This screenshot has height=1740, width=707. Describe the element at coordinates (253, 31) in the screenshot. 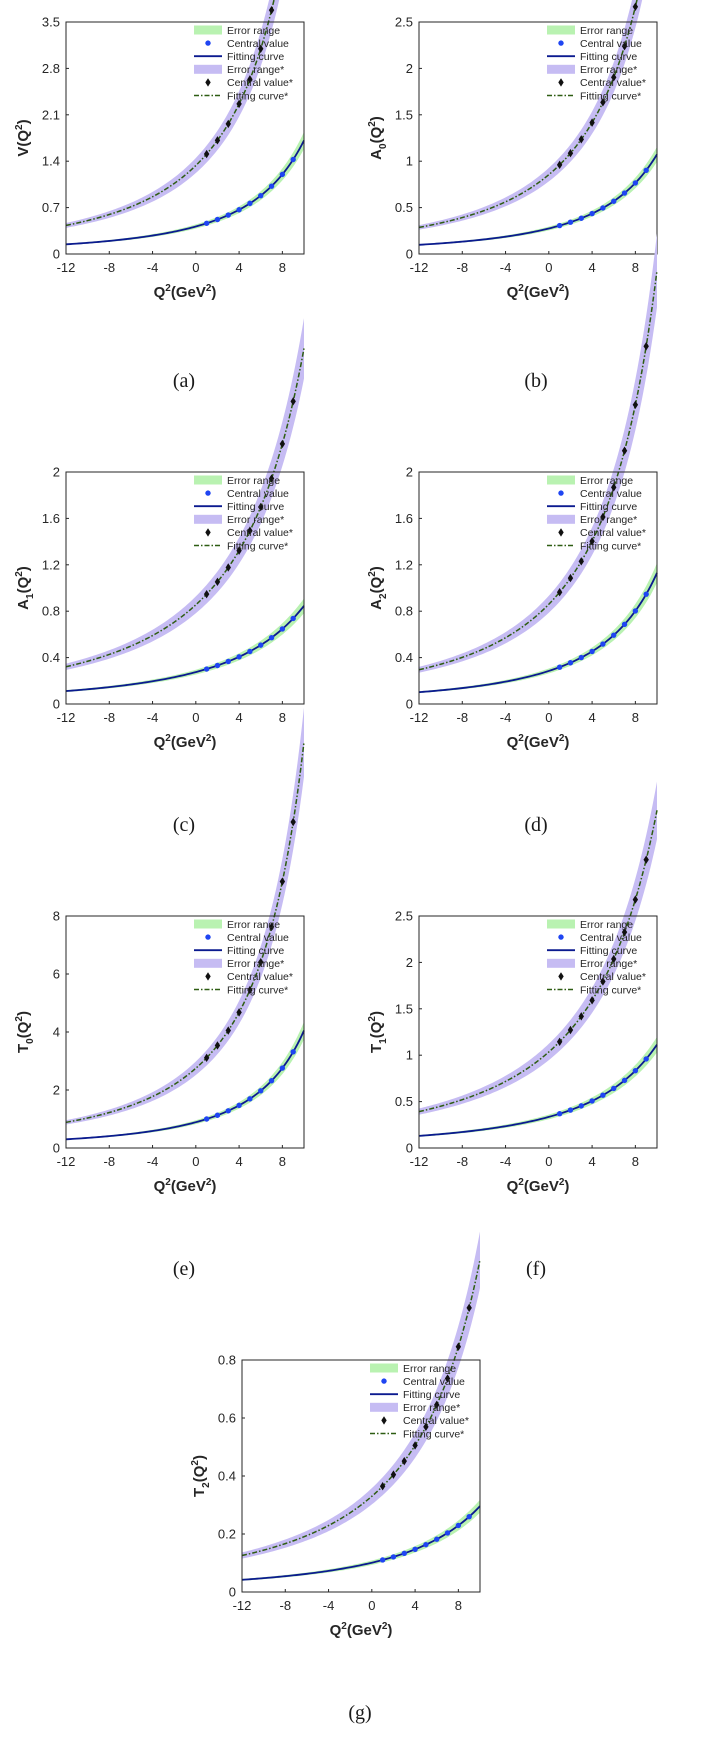

I see `legend-label: Error range` at that location.